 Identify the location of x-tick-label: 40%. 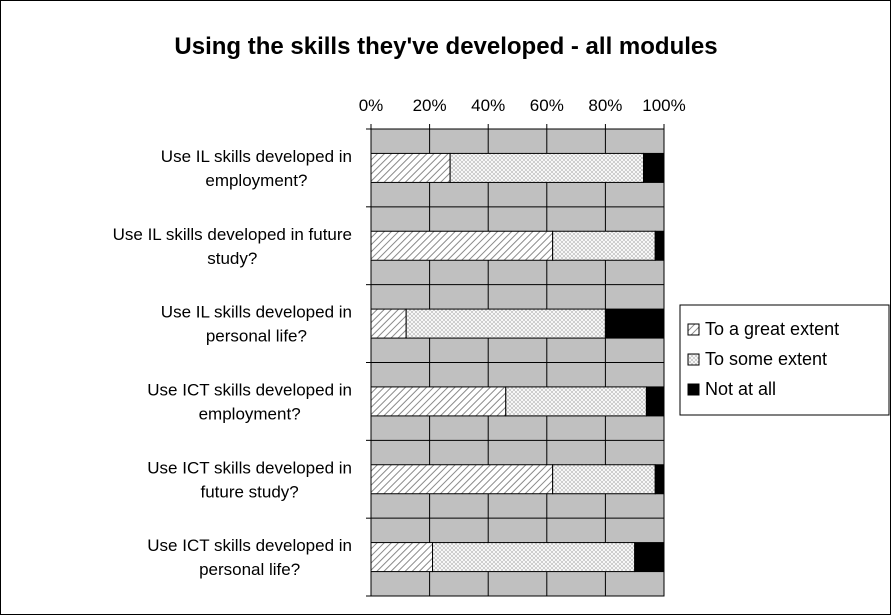
(488, 105).